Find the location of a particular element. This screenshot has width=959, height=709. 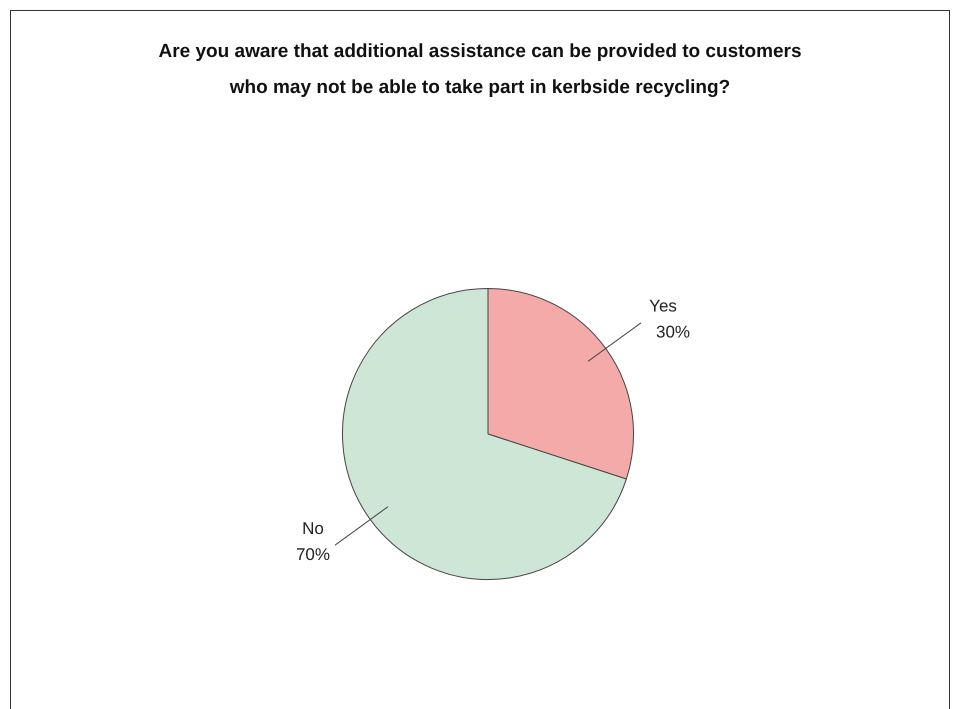

chart-title: Are you aware that additional assistance can be provided to customers who may not be able to take part in kerbside recycling? is located at coordinates (480, 70).